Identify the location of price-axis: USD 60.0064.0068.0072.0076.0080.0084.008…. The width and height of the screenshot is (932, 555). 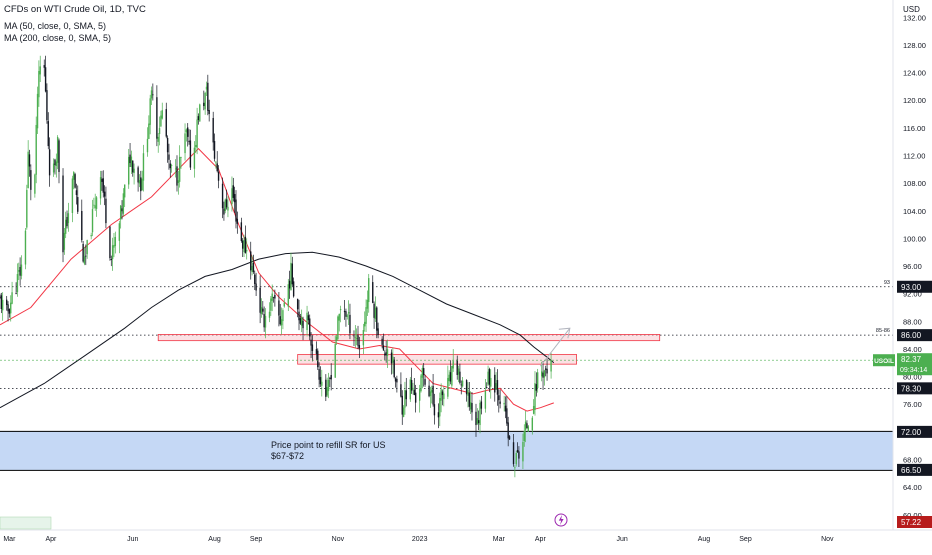
(909, 265).